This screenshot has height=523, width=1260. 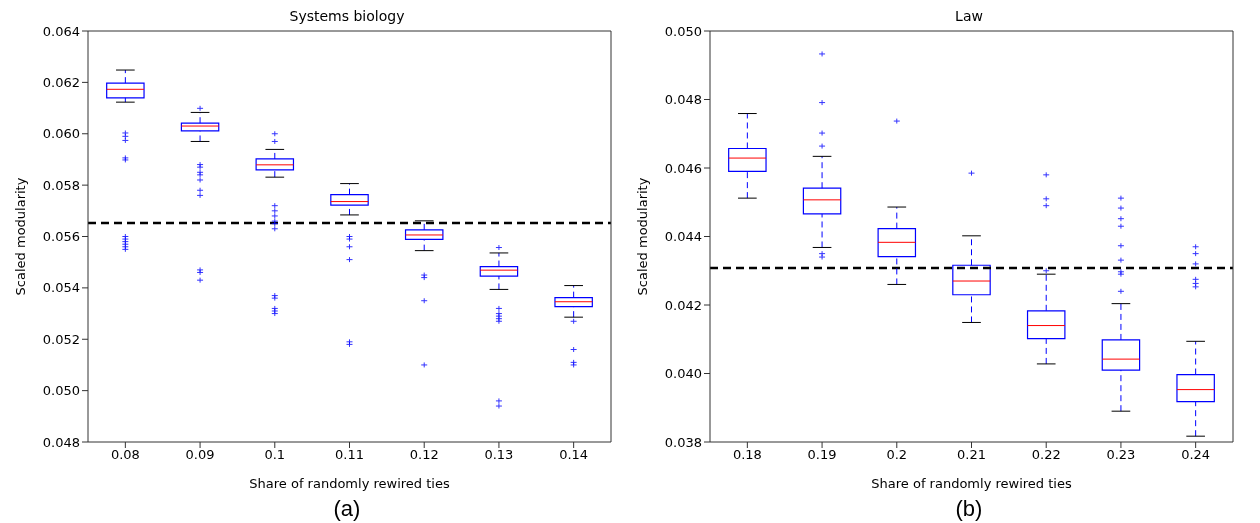 What do you see at coordinates (61, 82) in the screenshot?
I see `y-tick-label: 0.062` at bounding box center [61, 82].